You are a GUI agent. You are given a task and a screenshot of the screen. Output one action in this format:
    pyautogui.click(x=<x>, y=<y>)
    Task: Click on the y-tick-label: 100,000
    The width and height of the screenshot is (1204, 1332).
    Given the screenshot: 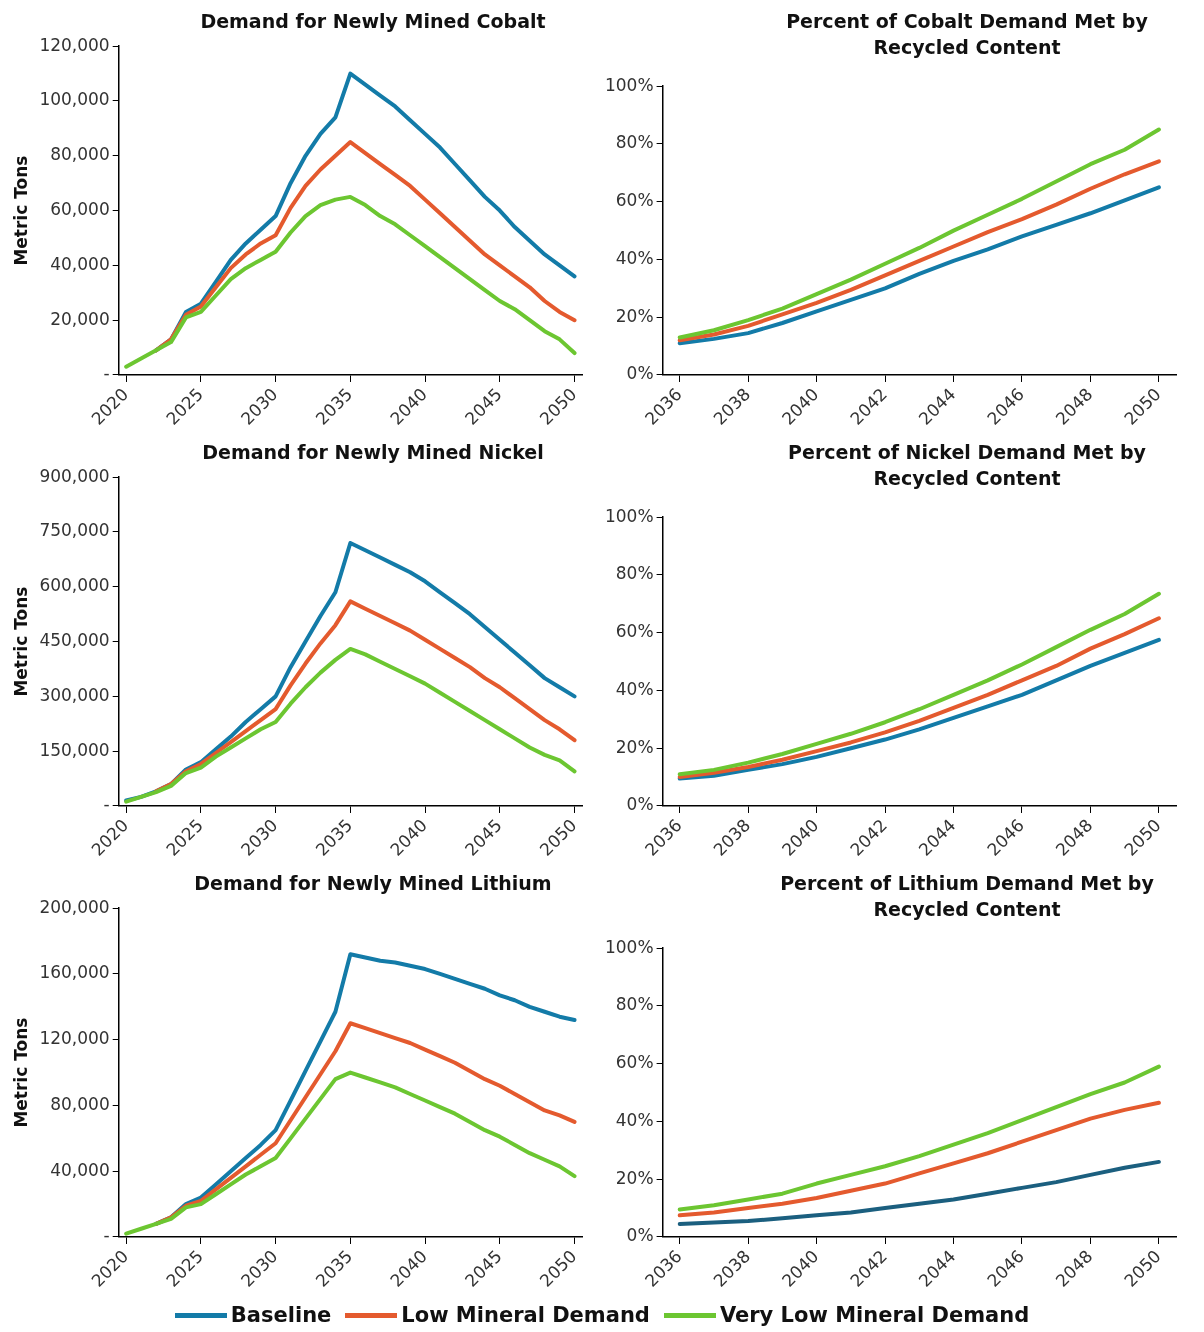 What is the action you would take?
    pyautogui.click(x=74, y=99)
    